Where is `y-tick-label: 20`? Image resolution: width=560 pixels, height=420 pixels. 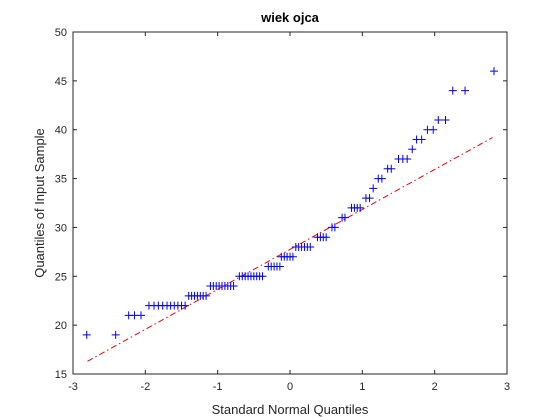
y-tick-label: 20 is located at coordinates (61, 326).